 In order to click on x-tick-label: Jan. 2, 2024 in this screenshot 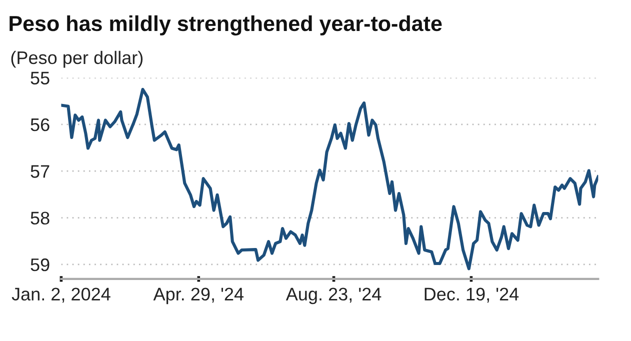, I will do `click(61, 295)`.